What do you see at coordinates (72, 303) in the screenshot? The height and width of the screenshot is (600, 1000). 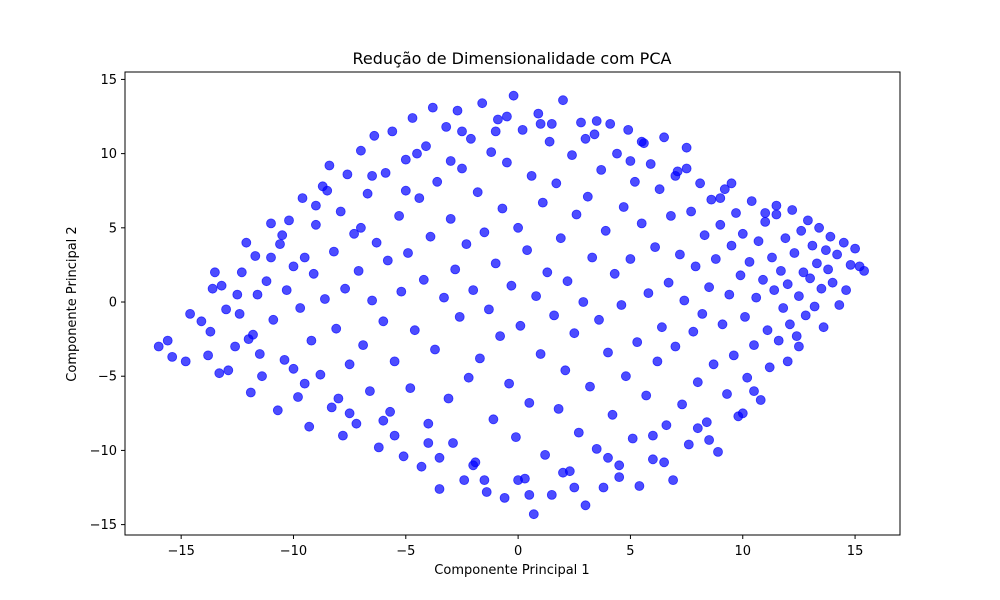 I see `y-axis-label: Componente Principal 2` at bounding box center [72, 303].